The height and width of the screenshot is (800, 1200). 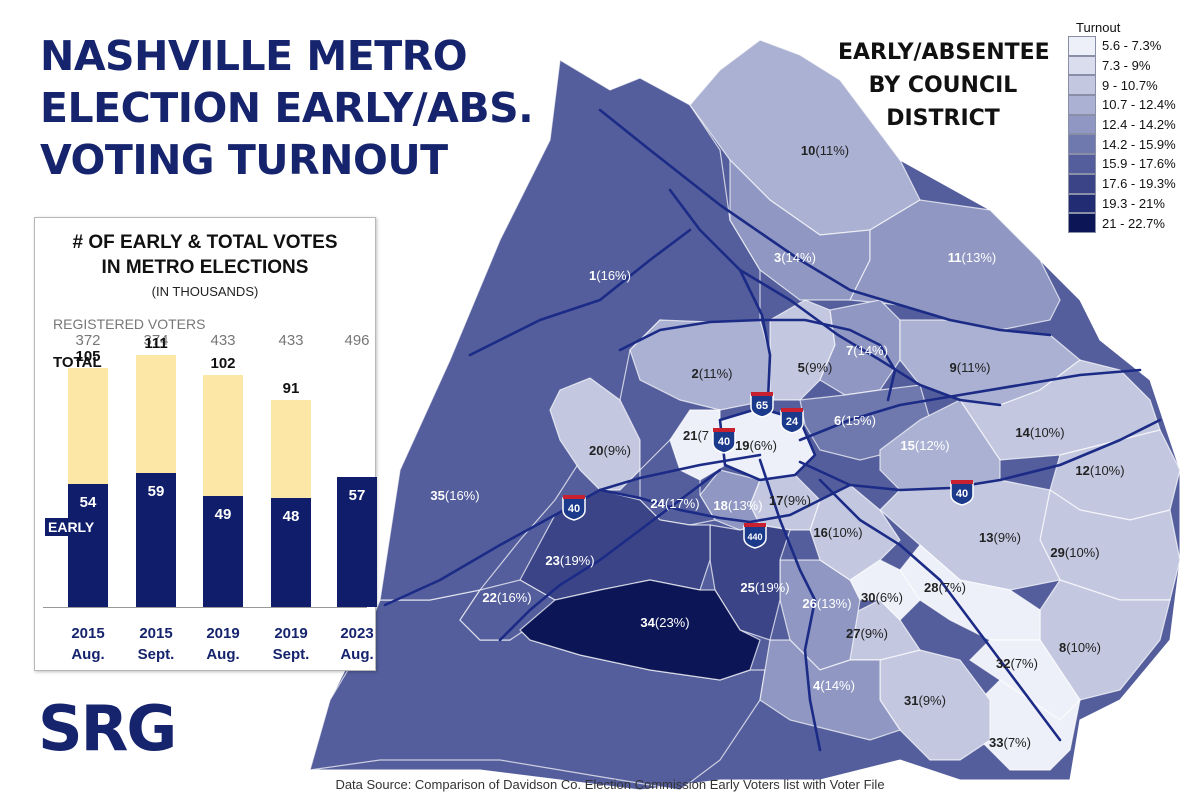 What do you see at coordinates (1000, 537) in the screenshot?
I see `district-label: 13(9%)` at bounding box center [1000, 537].